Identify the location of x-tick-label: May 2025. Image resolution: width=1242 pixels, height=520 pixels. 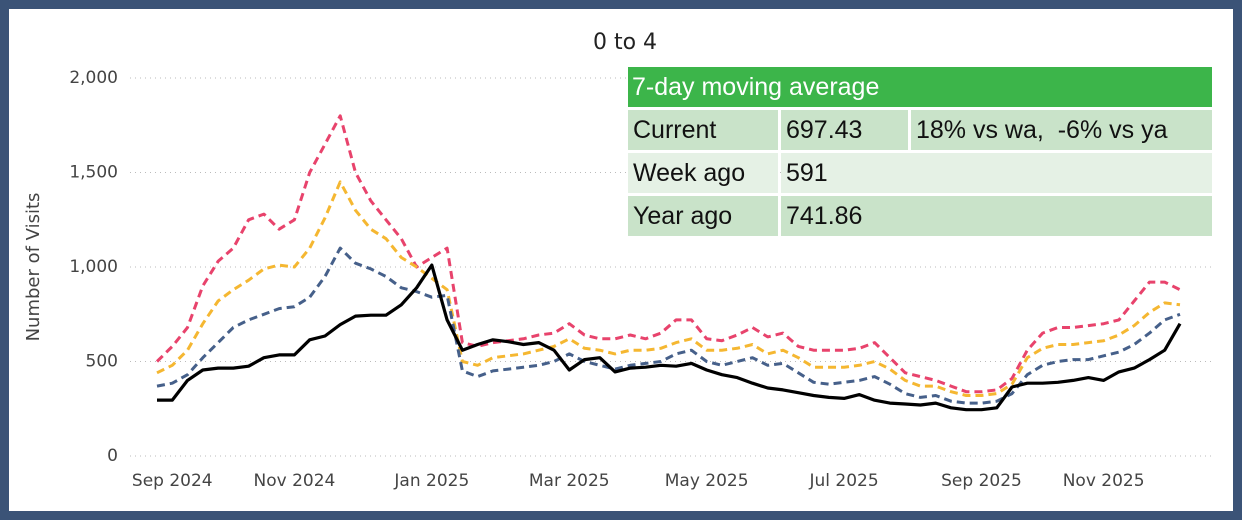
(707, 481).